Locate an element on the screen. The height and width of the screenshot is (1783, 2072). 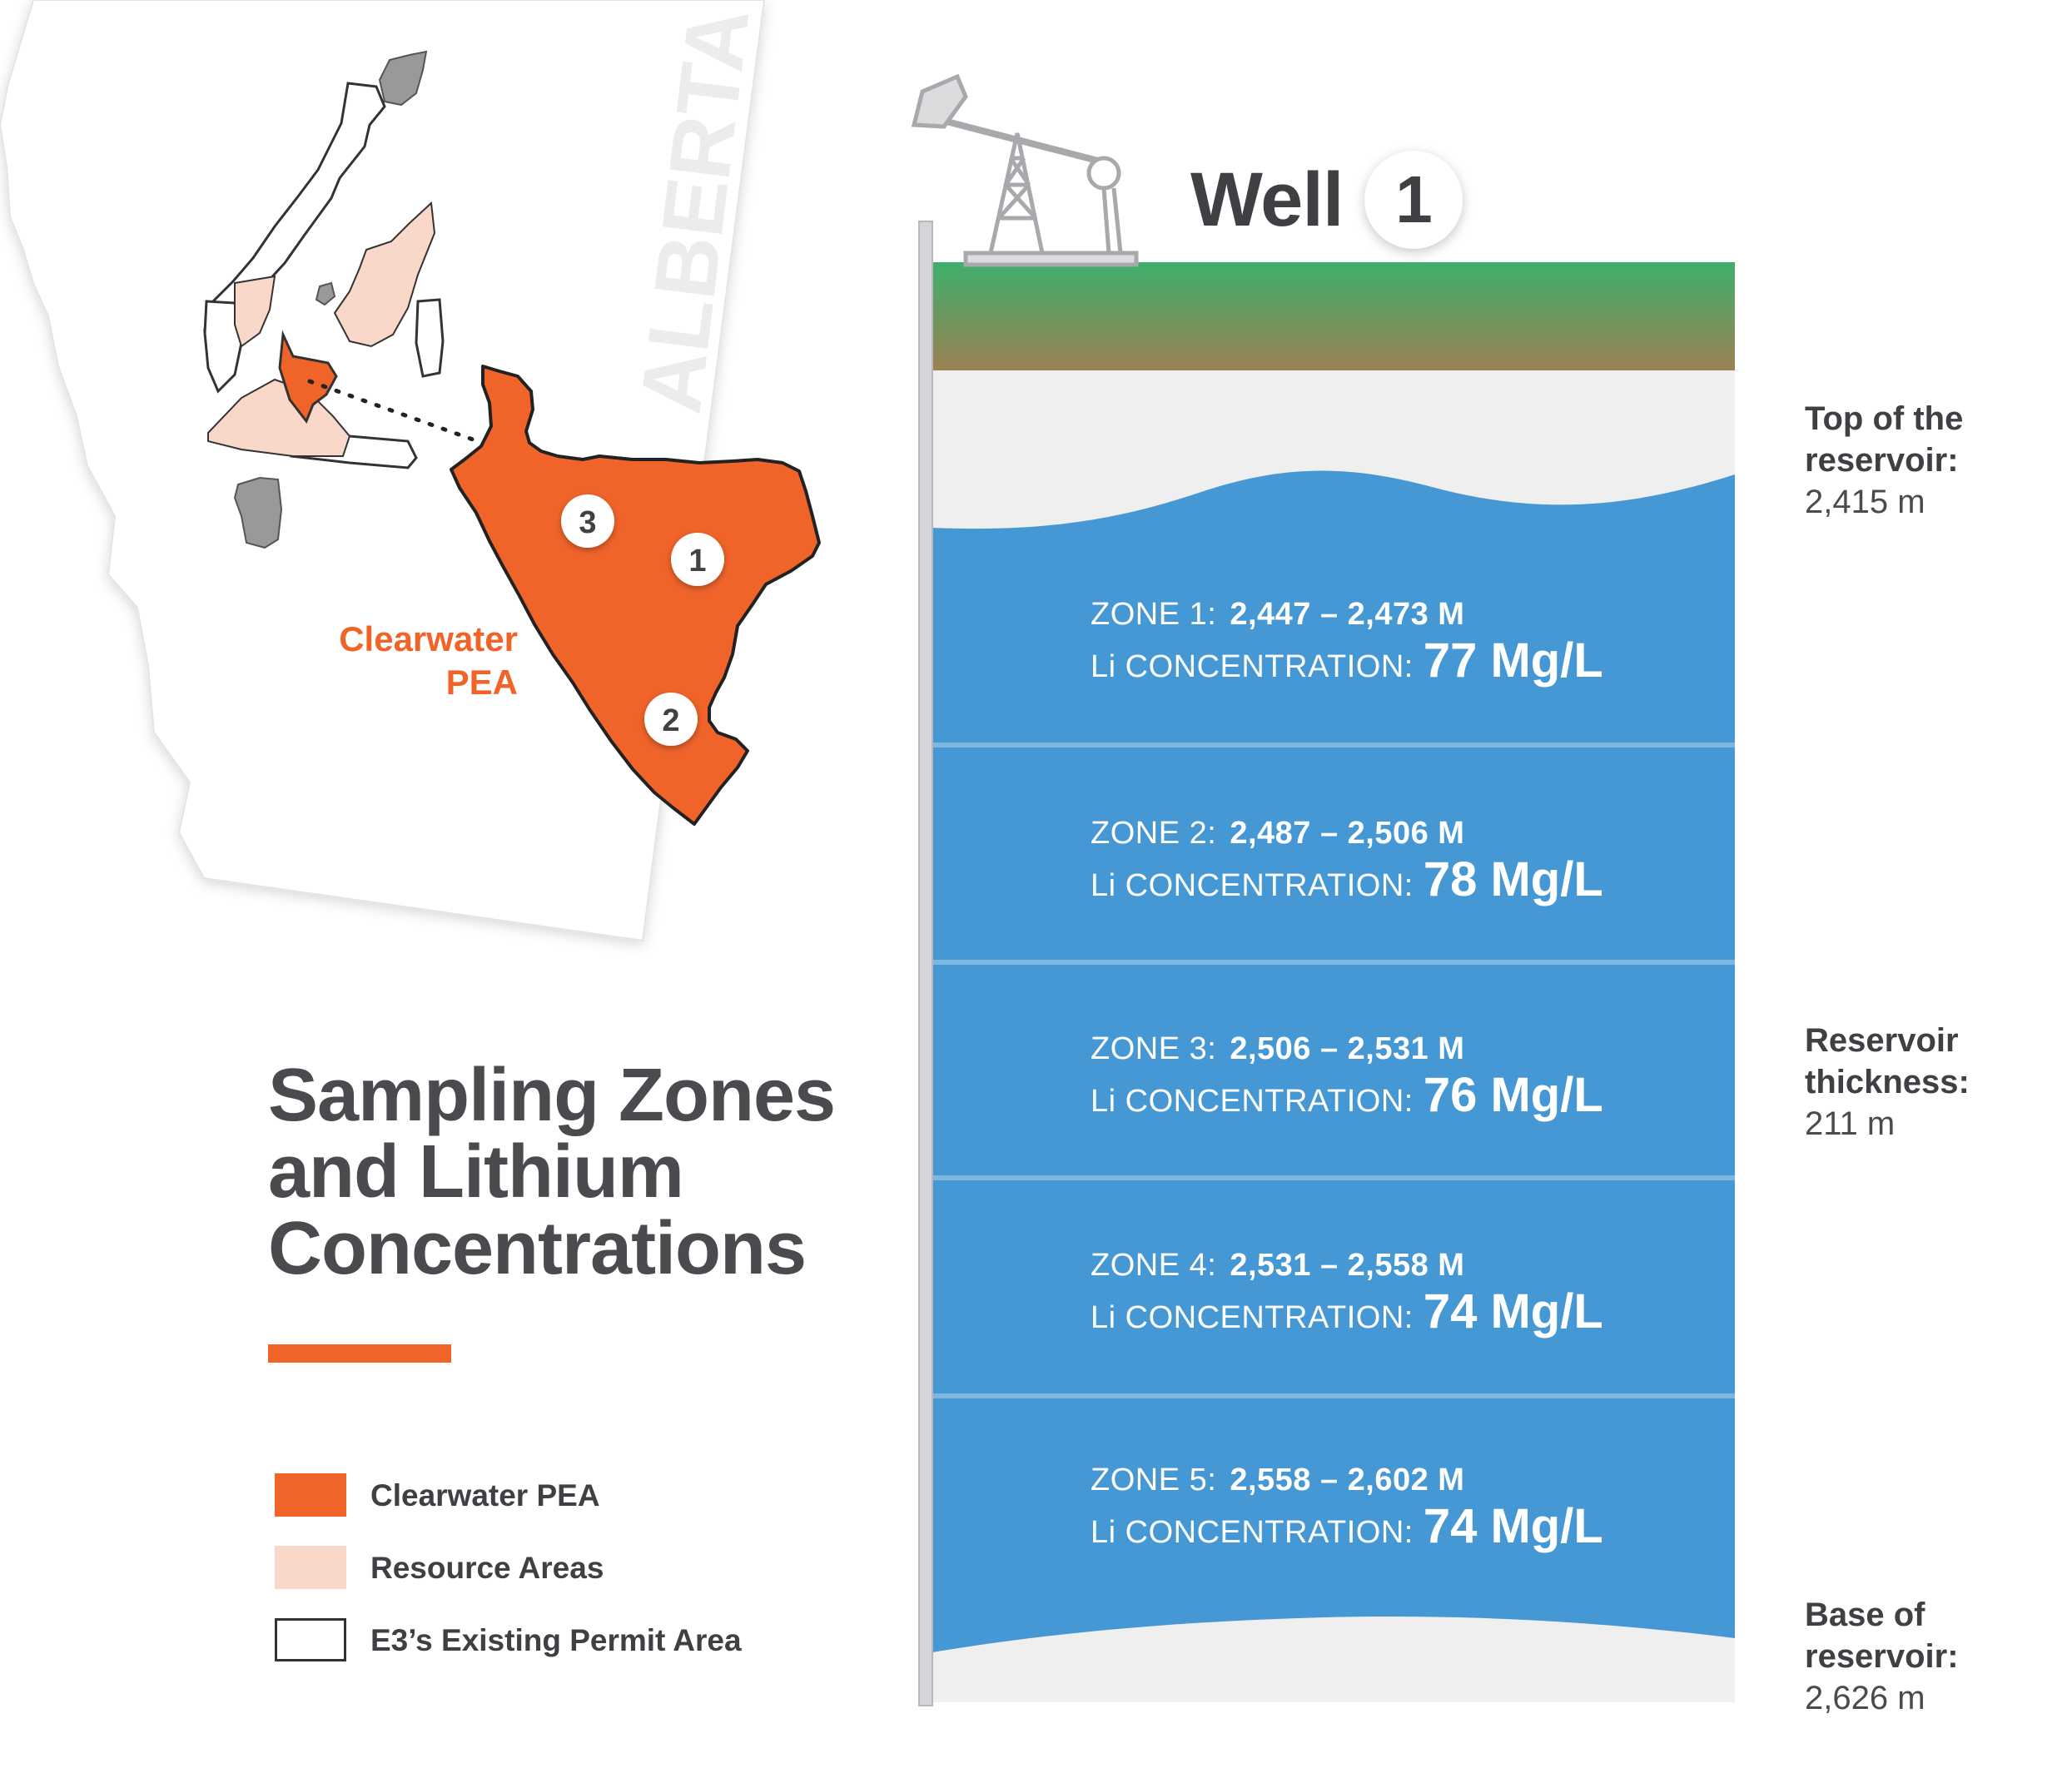
zone-depth-range: 2,531 – 2,558 M is located at coordinates (1347, 1265).